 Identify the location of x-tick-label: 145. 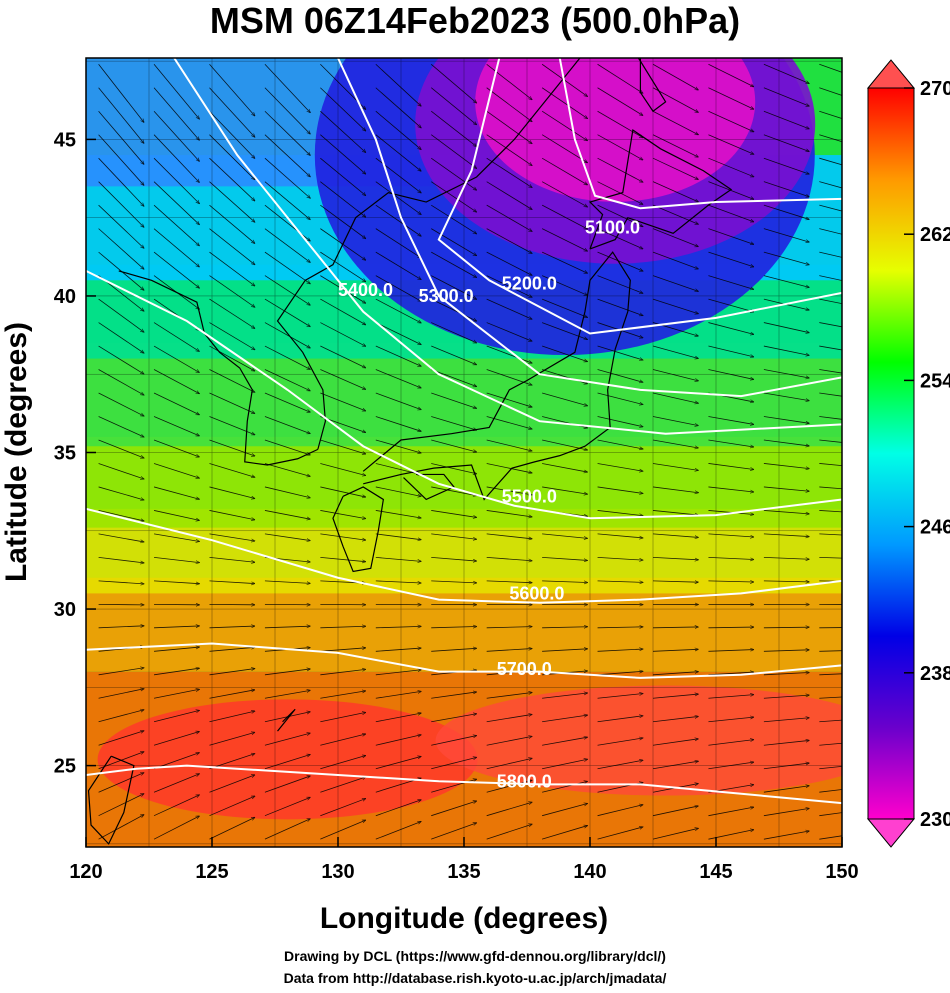
(715, 872).